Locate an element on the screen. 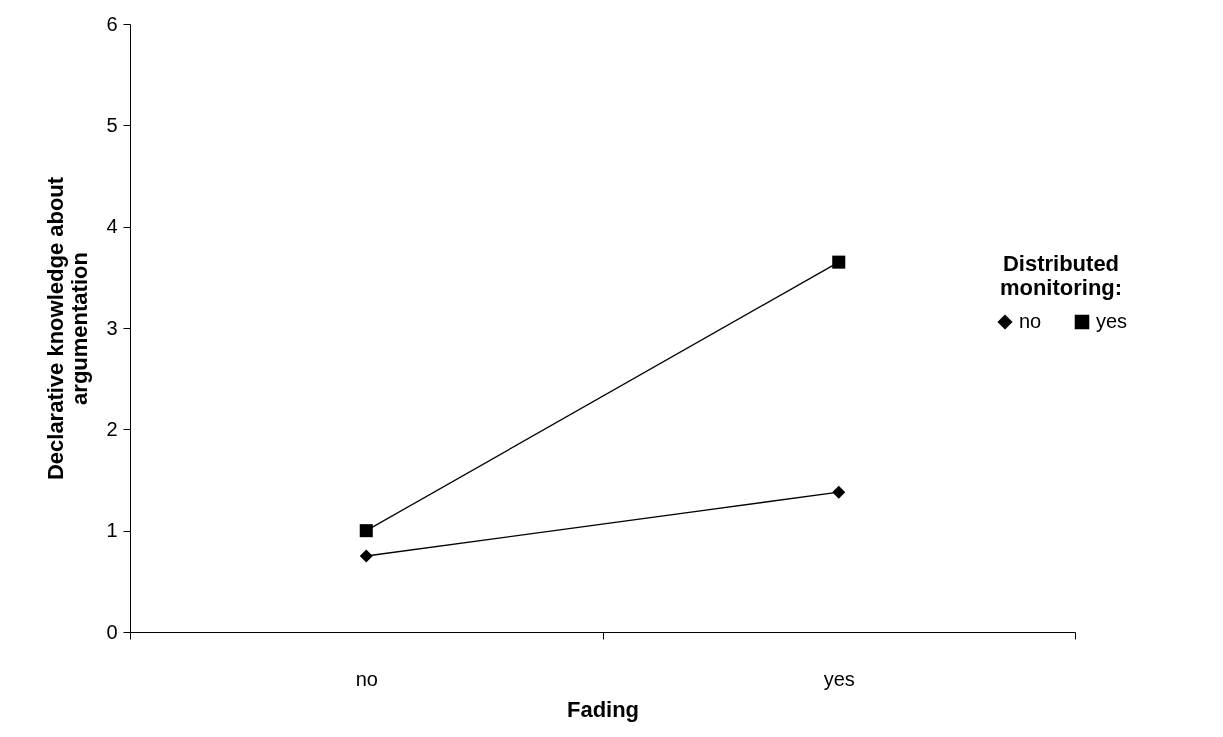 This screenshot has width=1223, height=737. y-tick-label: 2 is located at coordinates (112, 428).